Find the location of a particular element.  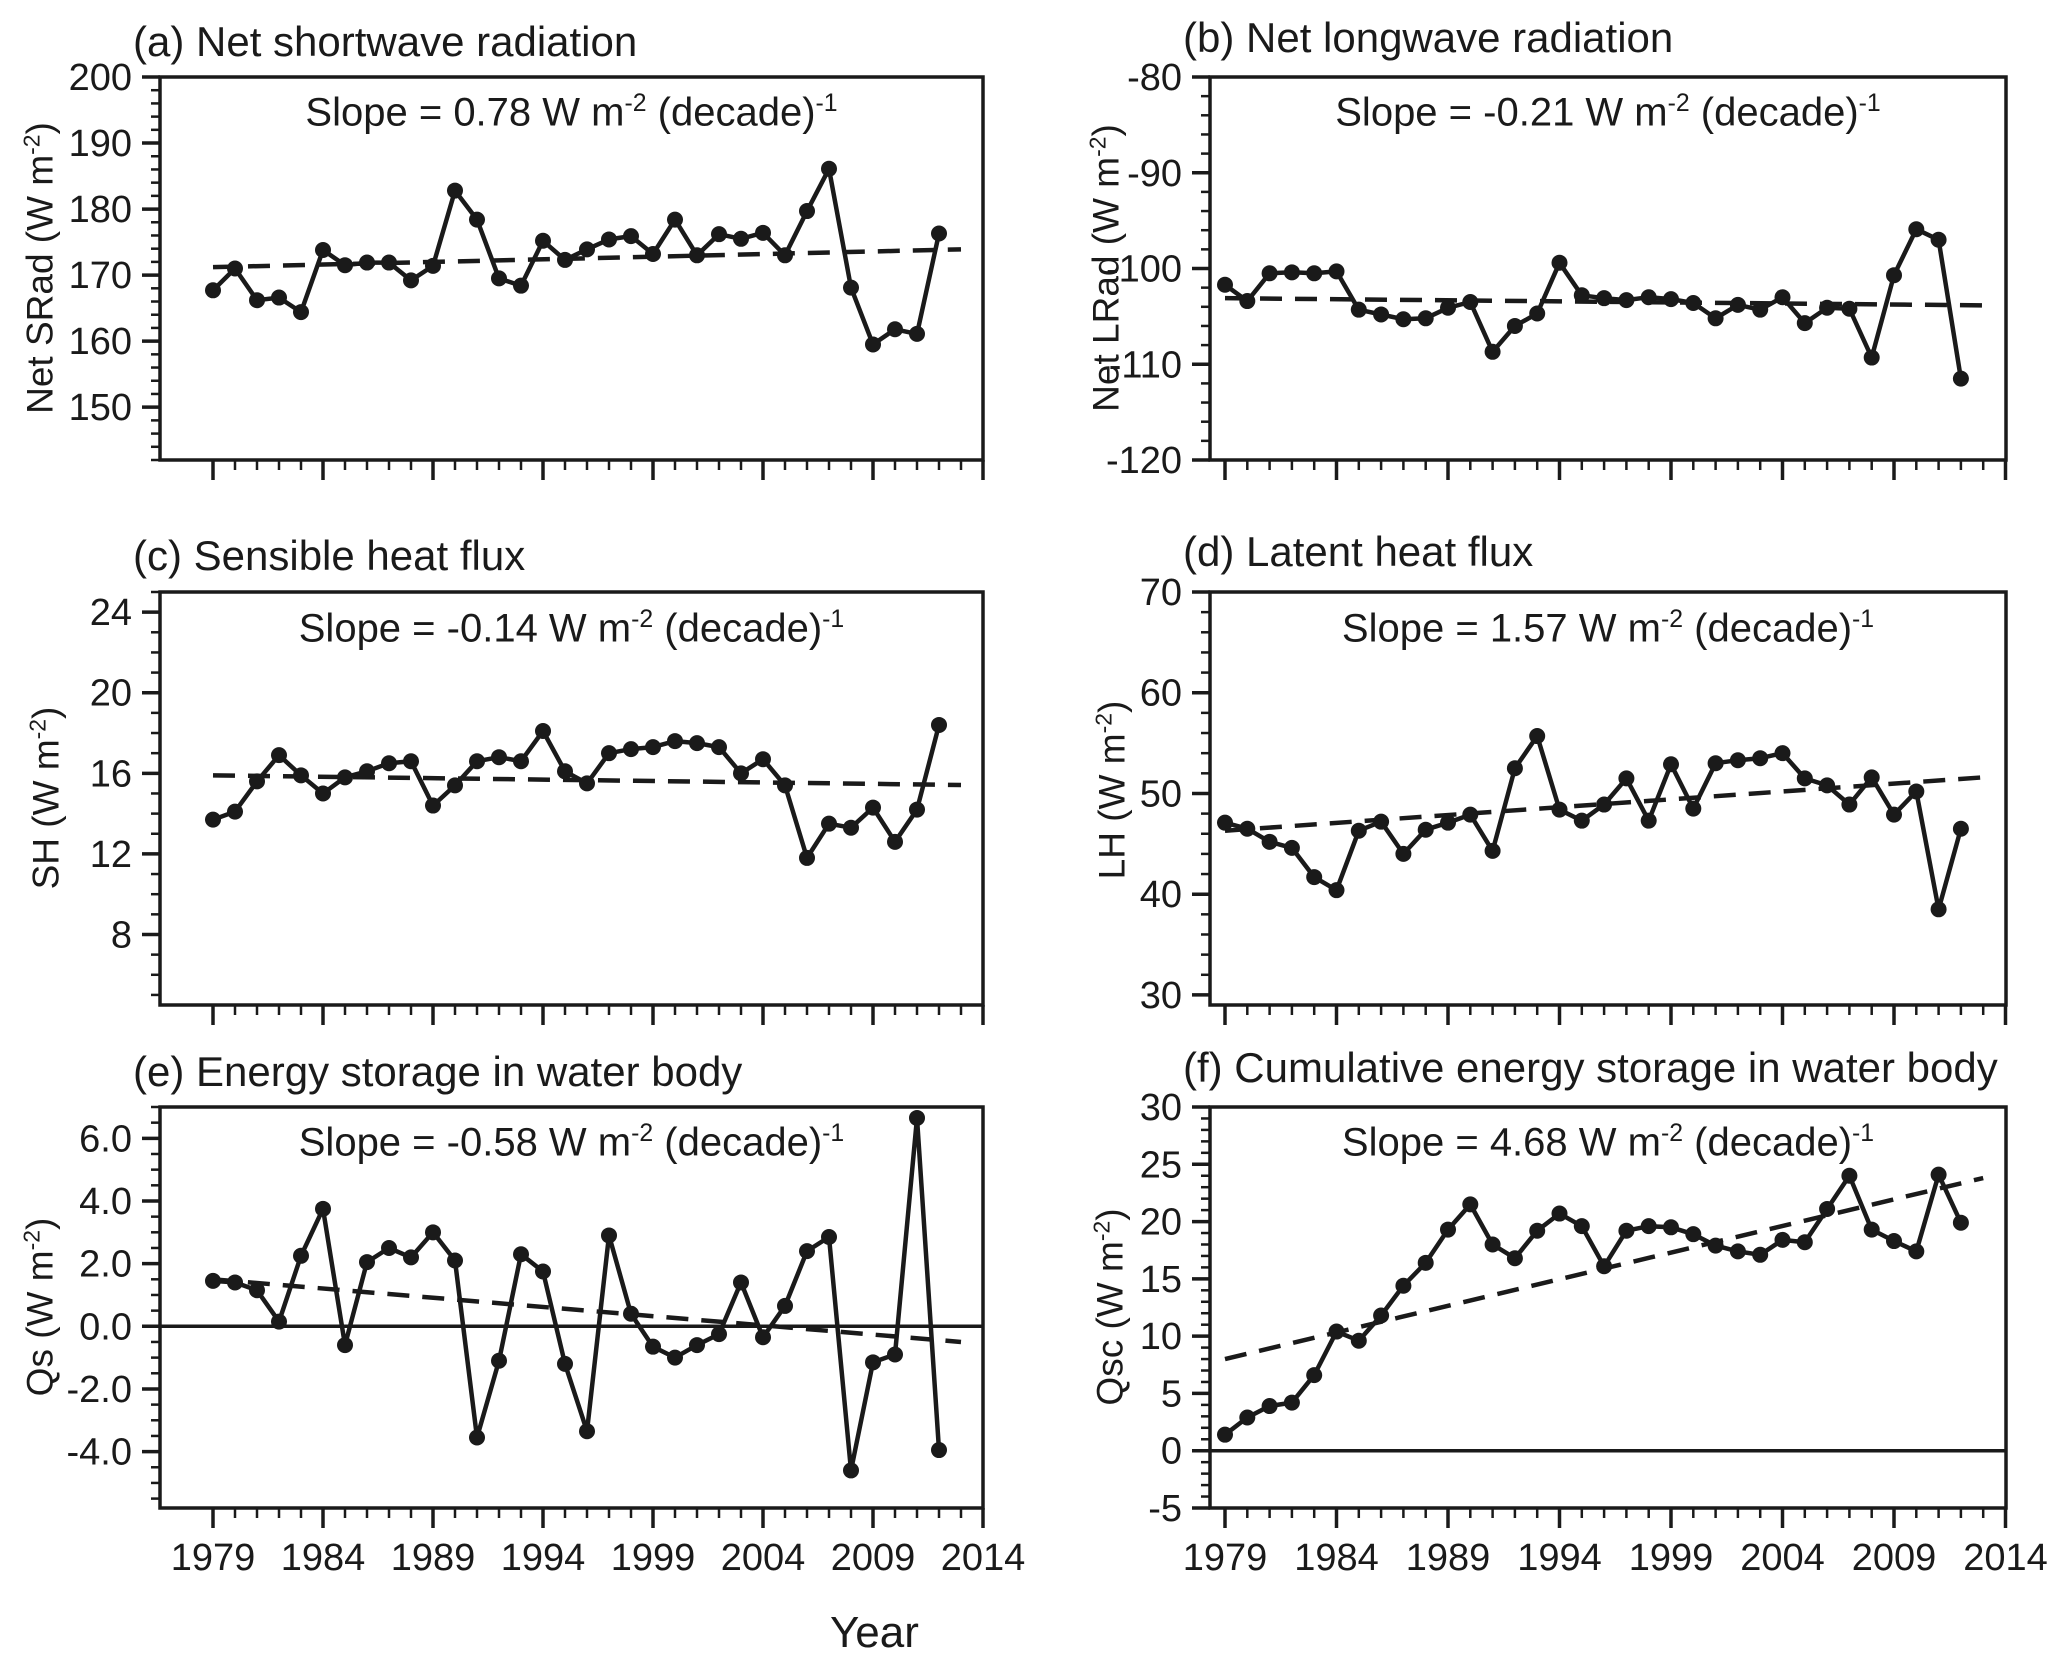

y-tick-label: -5 is located at coordinates (1165, 1509).